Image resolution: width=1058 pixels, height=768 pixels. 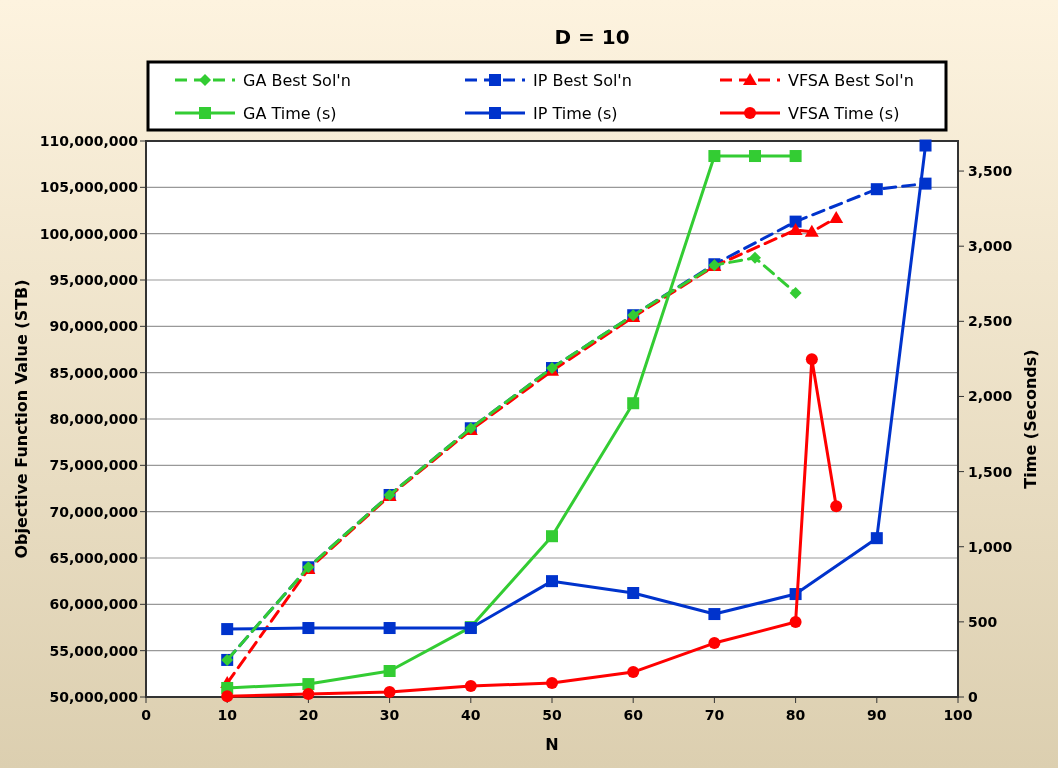 I want to click on x-axis-title: N, so click(x=552, y=744).